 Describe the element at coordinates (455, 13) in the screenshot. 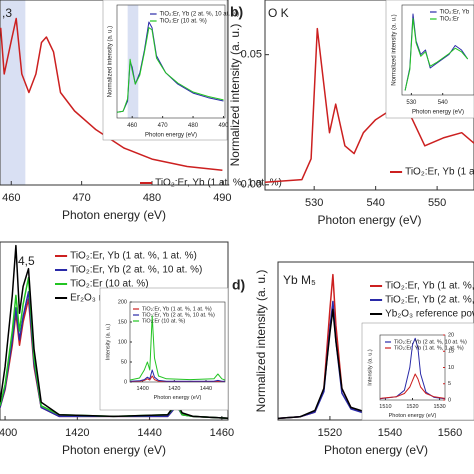

I see `legend-label: TiO₂:Er, Yb` at that location.